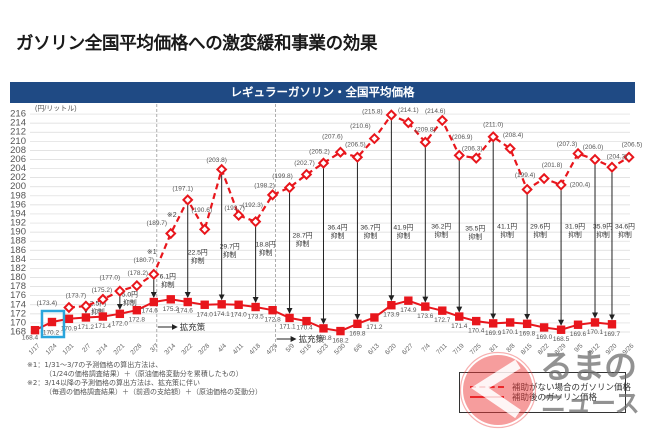 The image size is (650, 433). I want to click on data-label: 170.2, so click(51, 333).